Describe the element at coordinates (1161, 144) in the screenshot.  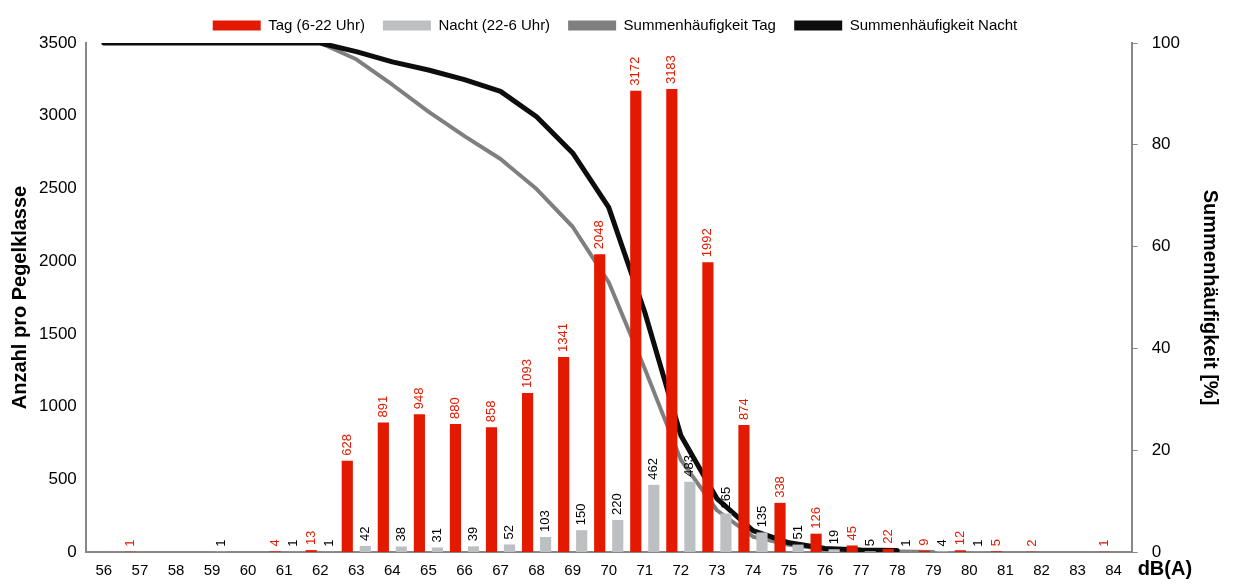
I see `y2-tick-label: 80` at that location.